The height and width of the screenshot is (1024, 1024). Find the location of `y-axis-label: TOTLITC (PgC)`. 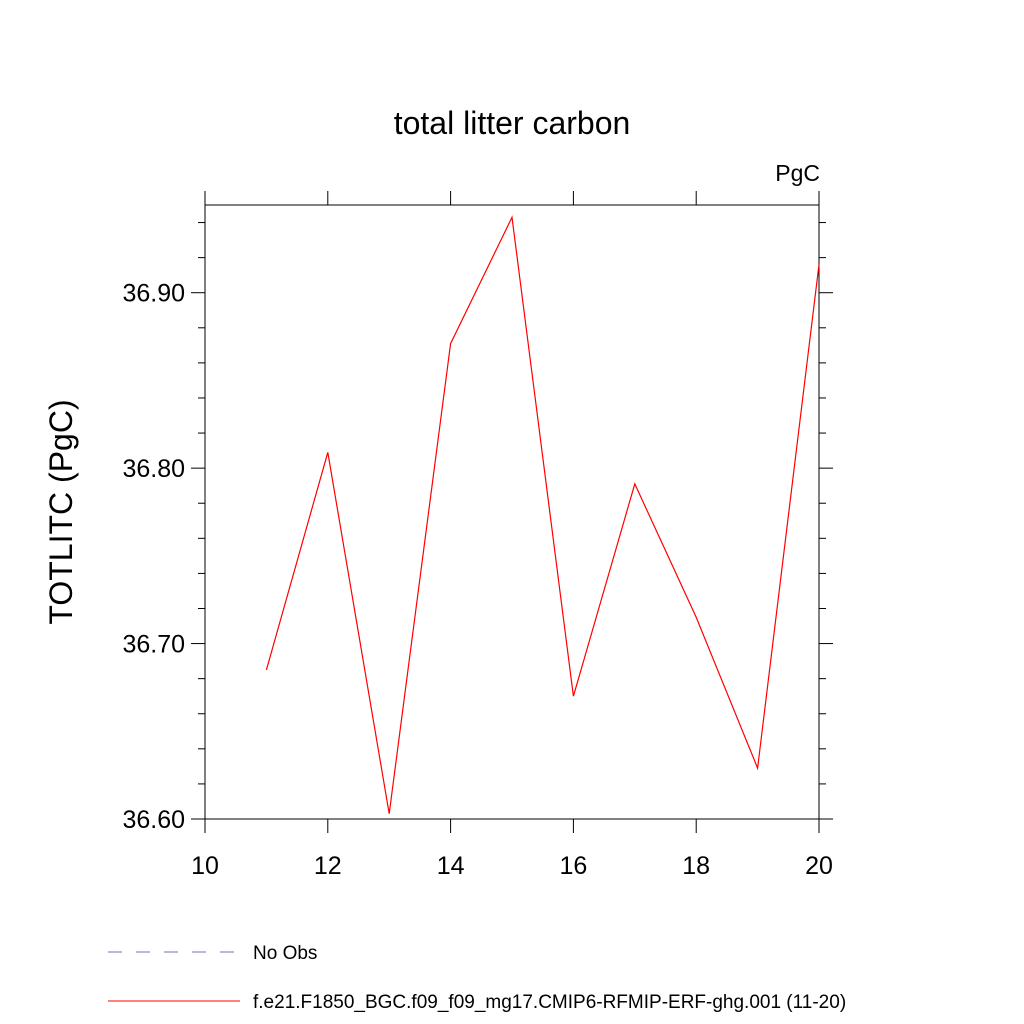

y-axis-label: TOTLITC (PgC) is located at coordinates (61, 511).